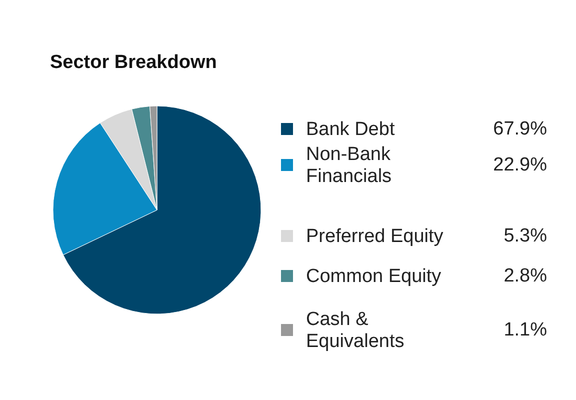 This screenshot has height=400, width=576. What do you see at coordinates (133, 62) in the screenshot?
I see `chart-title: Sector Breakdown` at bounding box center [133, 62].